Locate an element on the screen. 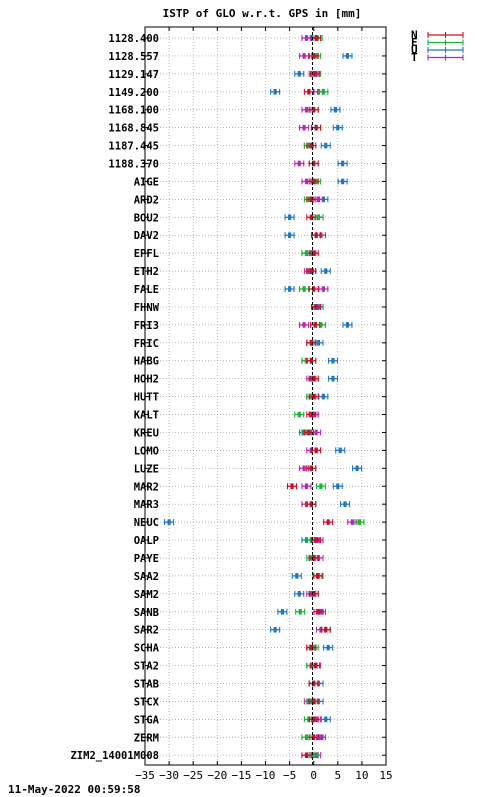 This screenshot has height=797, width=480. station-label: STAB is located at coordinates (146, 684).